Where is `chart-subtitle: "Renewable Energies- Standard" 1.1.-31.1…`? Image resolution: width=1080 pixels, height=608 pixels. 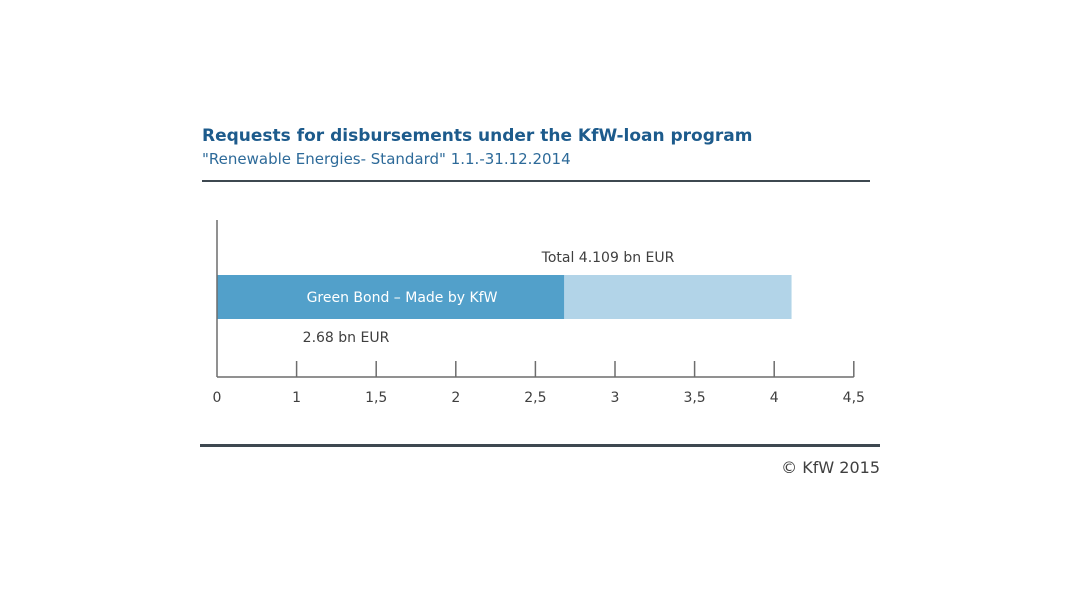 chart-subtitle: "Renewable Energies- Standard" 1.1.-31.1… is located at coordinates (386, 159).